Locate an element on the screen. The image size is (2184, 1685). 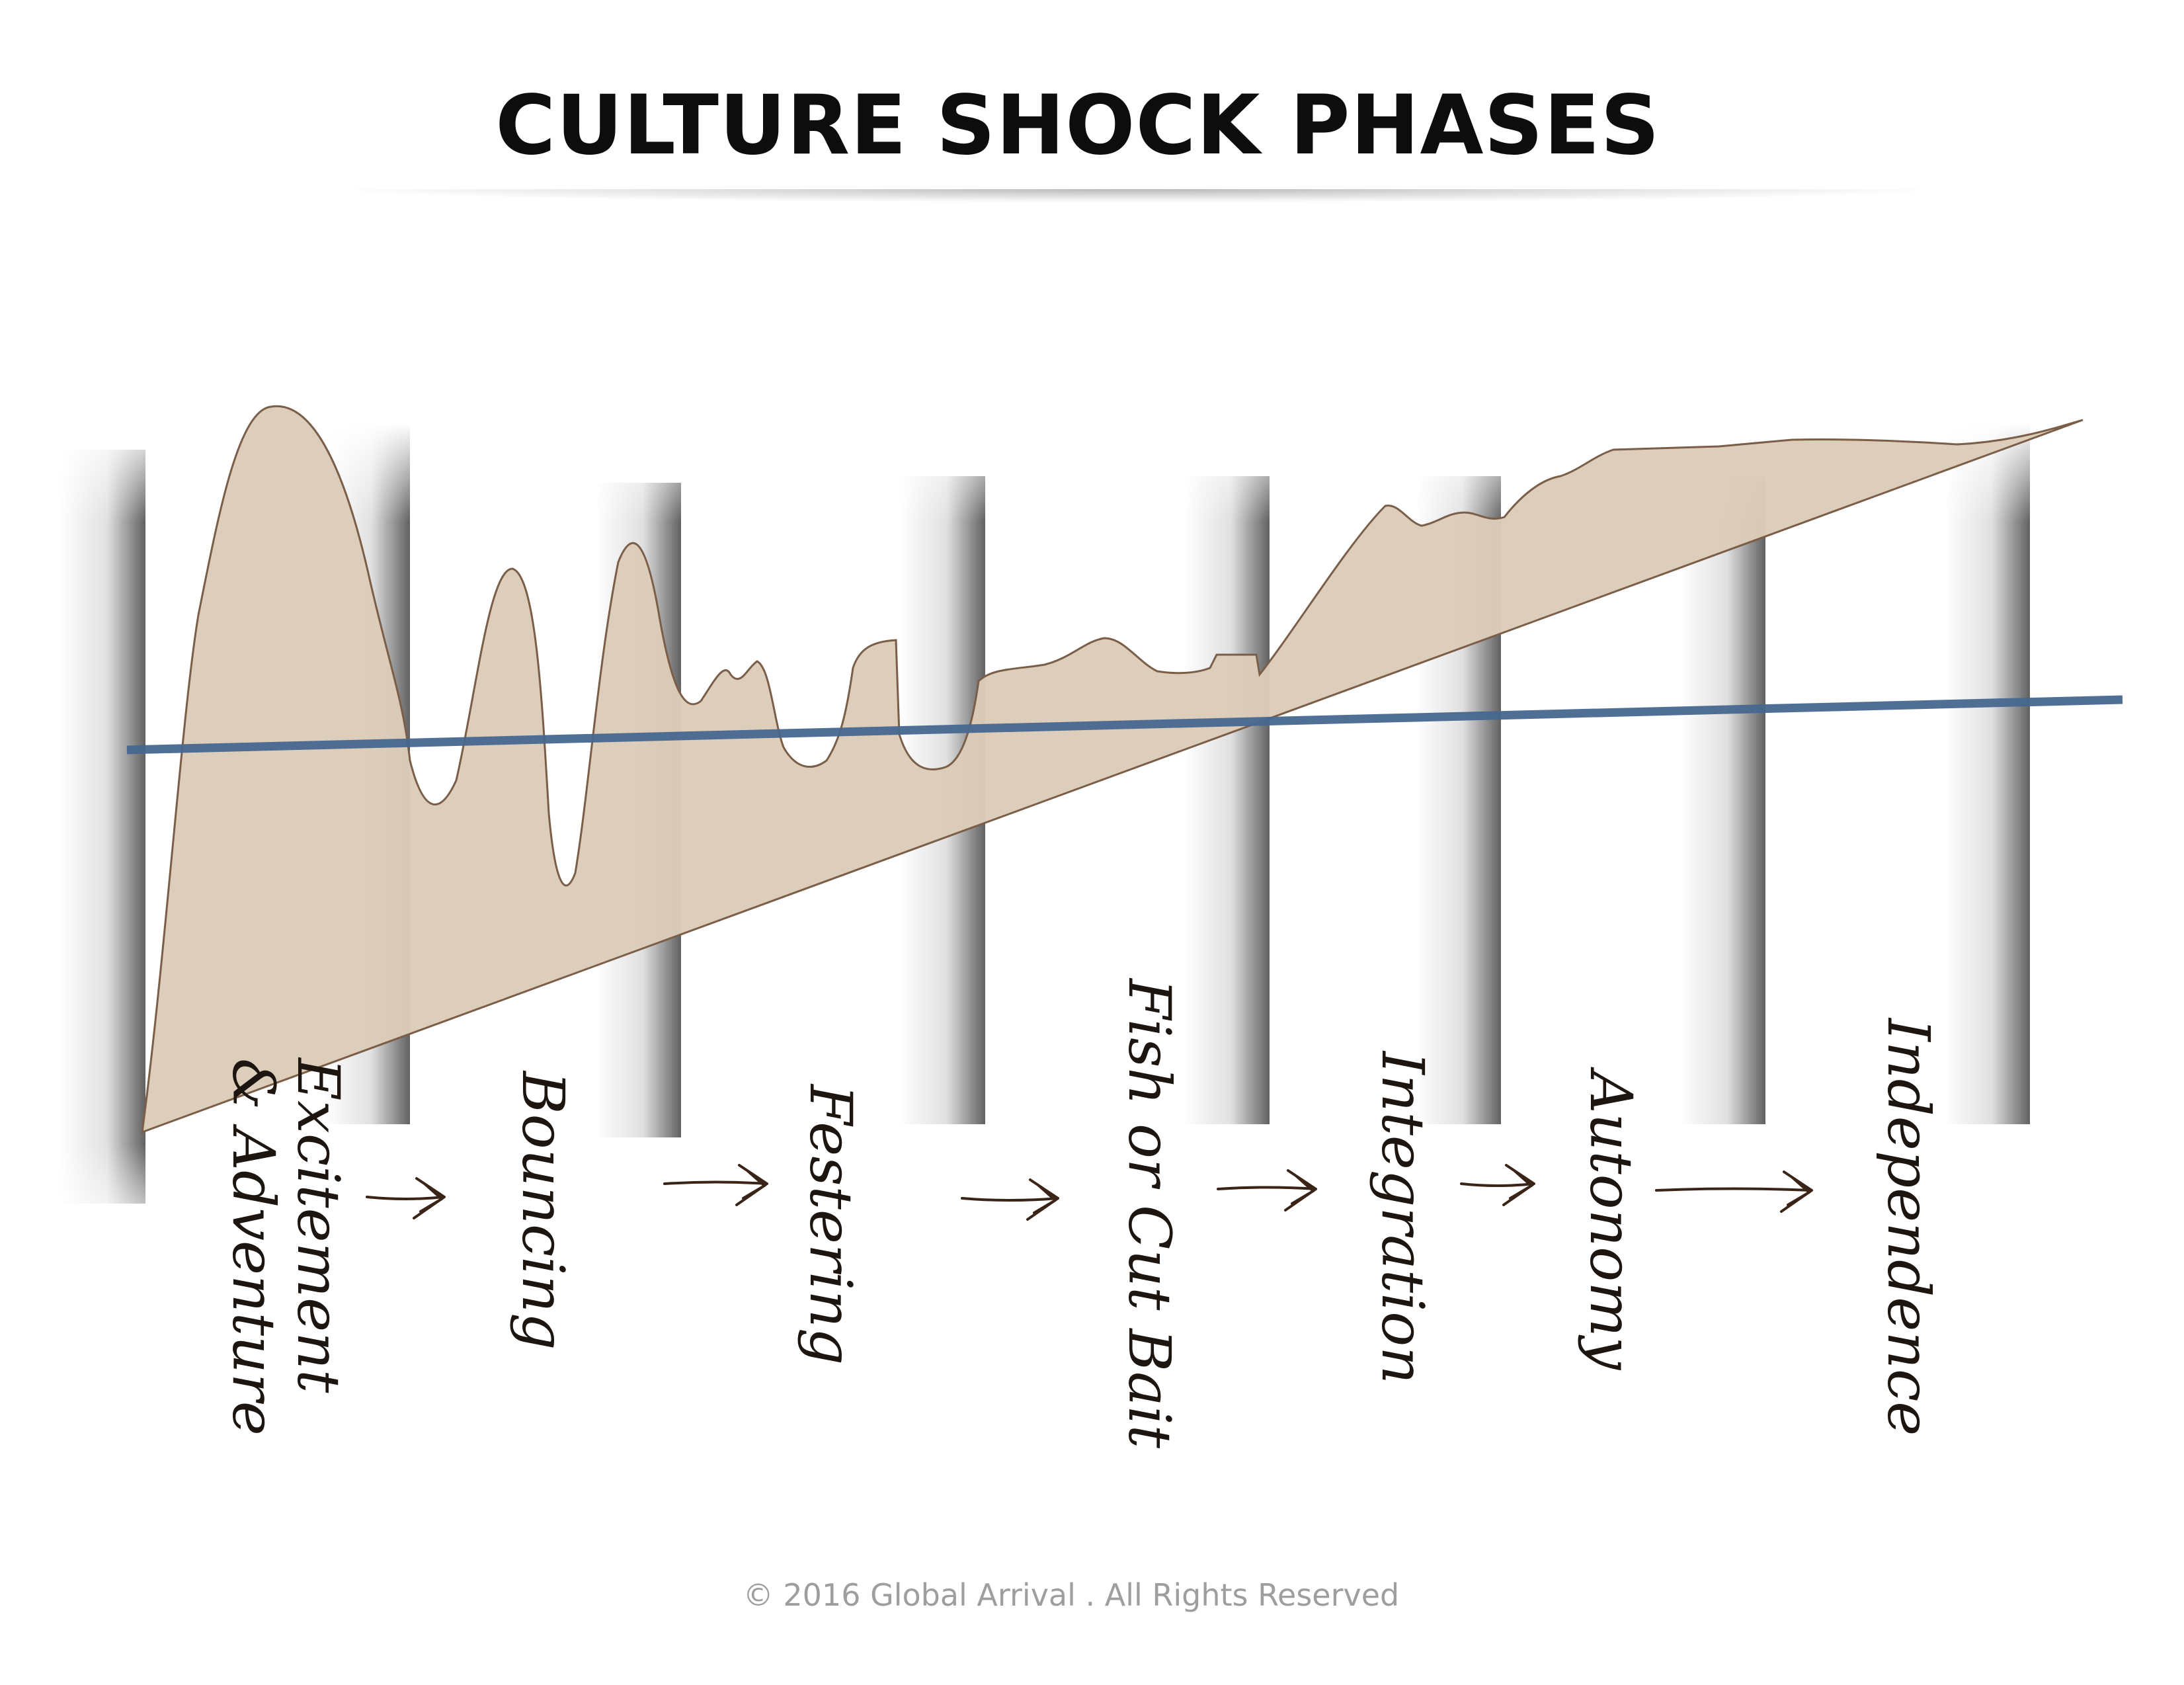
phase-label-line: Festering is located at coordinates (831, 1225).